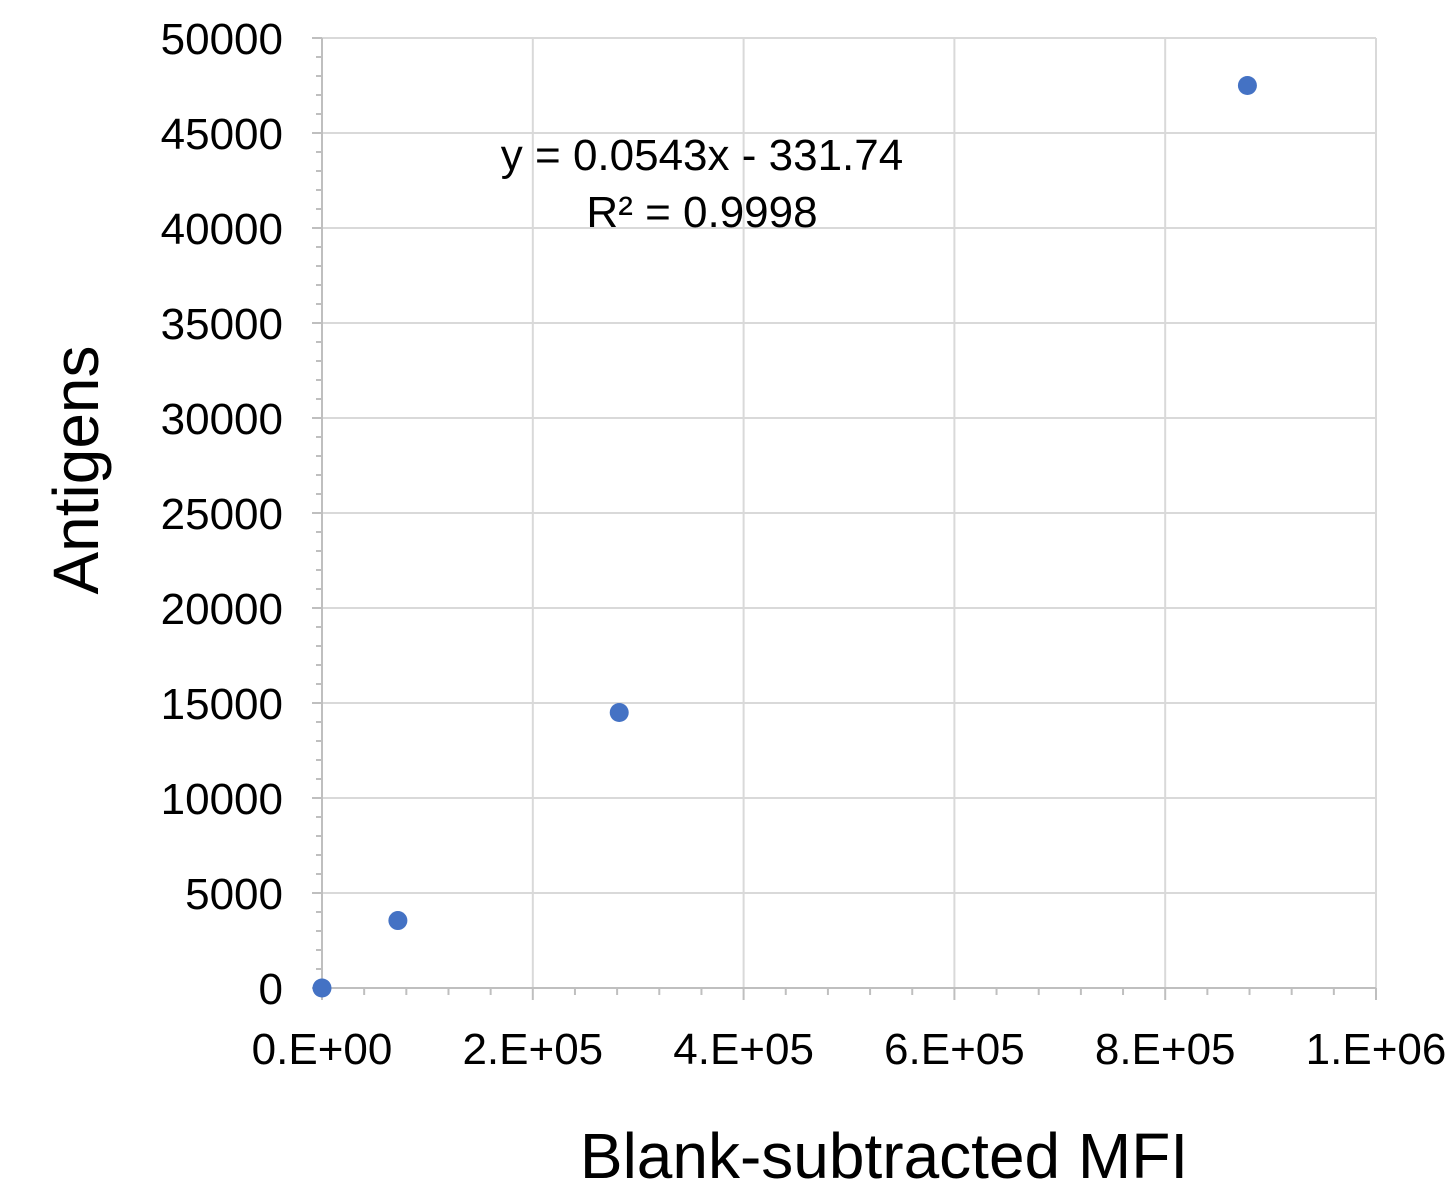 The width and height of the screenshot is (1445, 1197). I want to click on y-tick-label: 25000, so click(222, 514).